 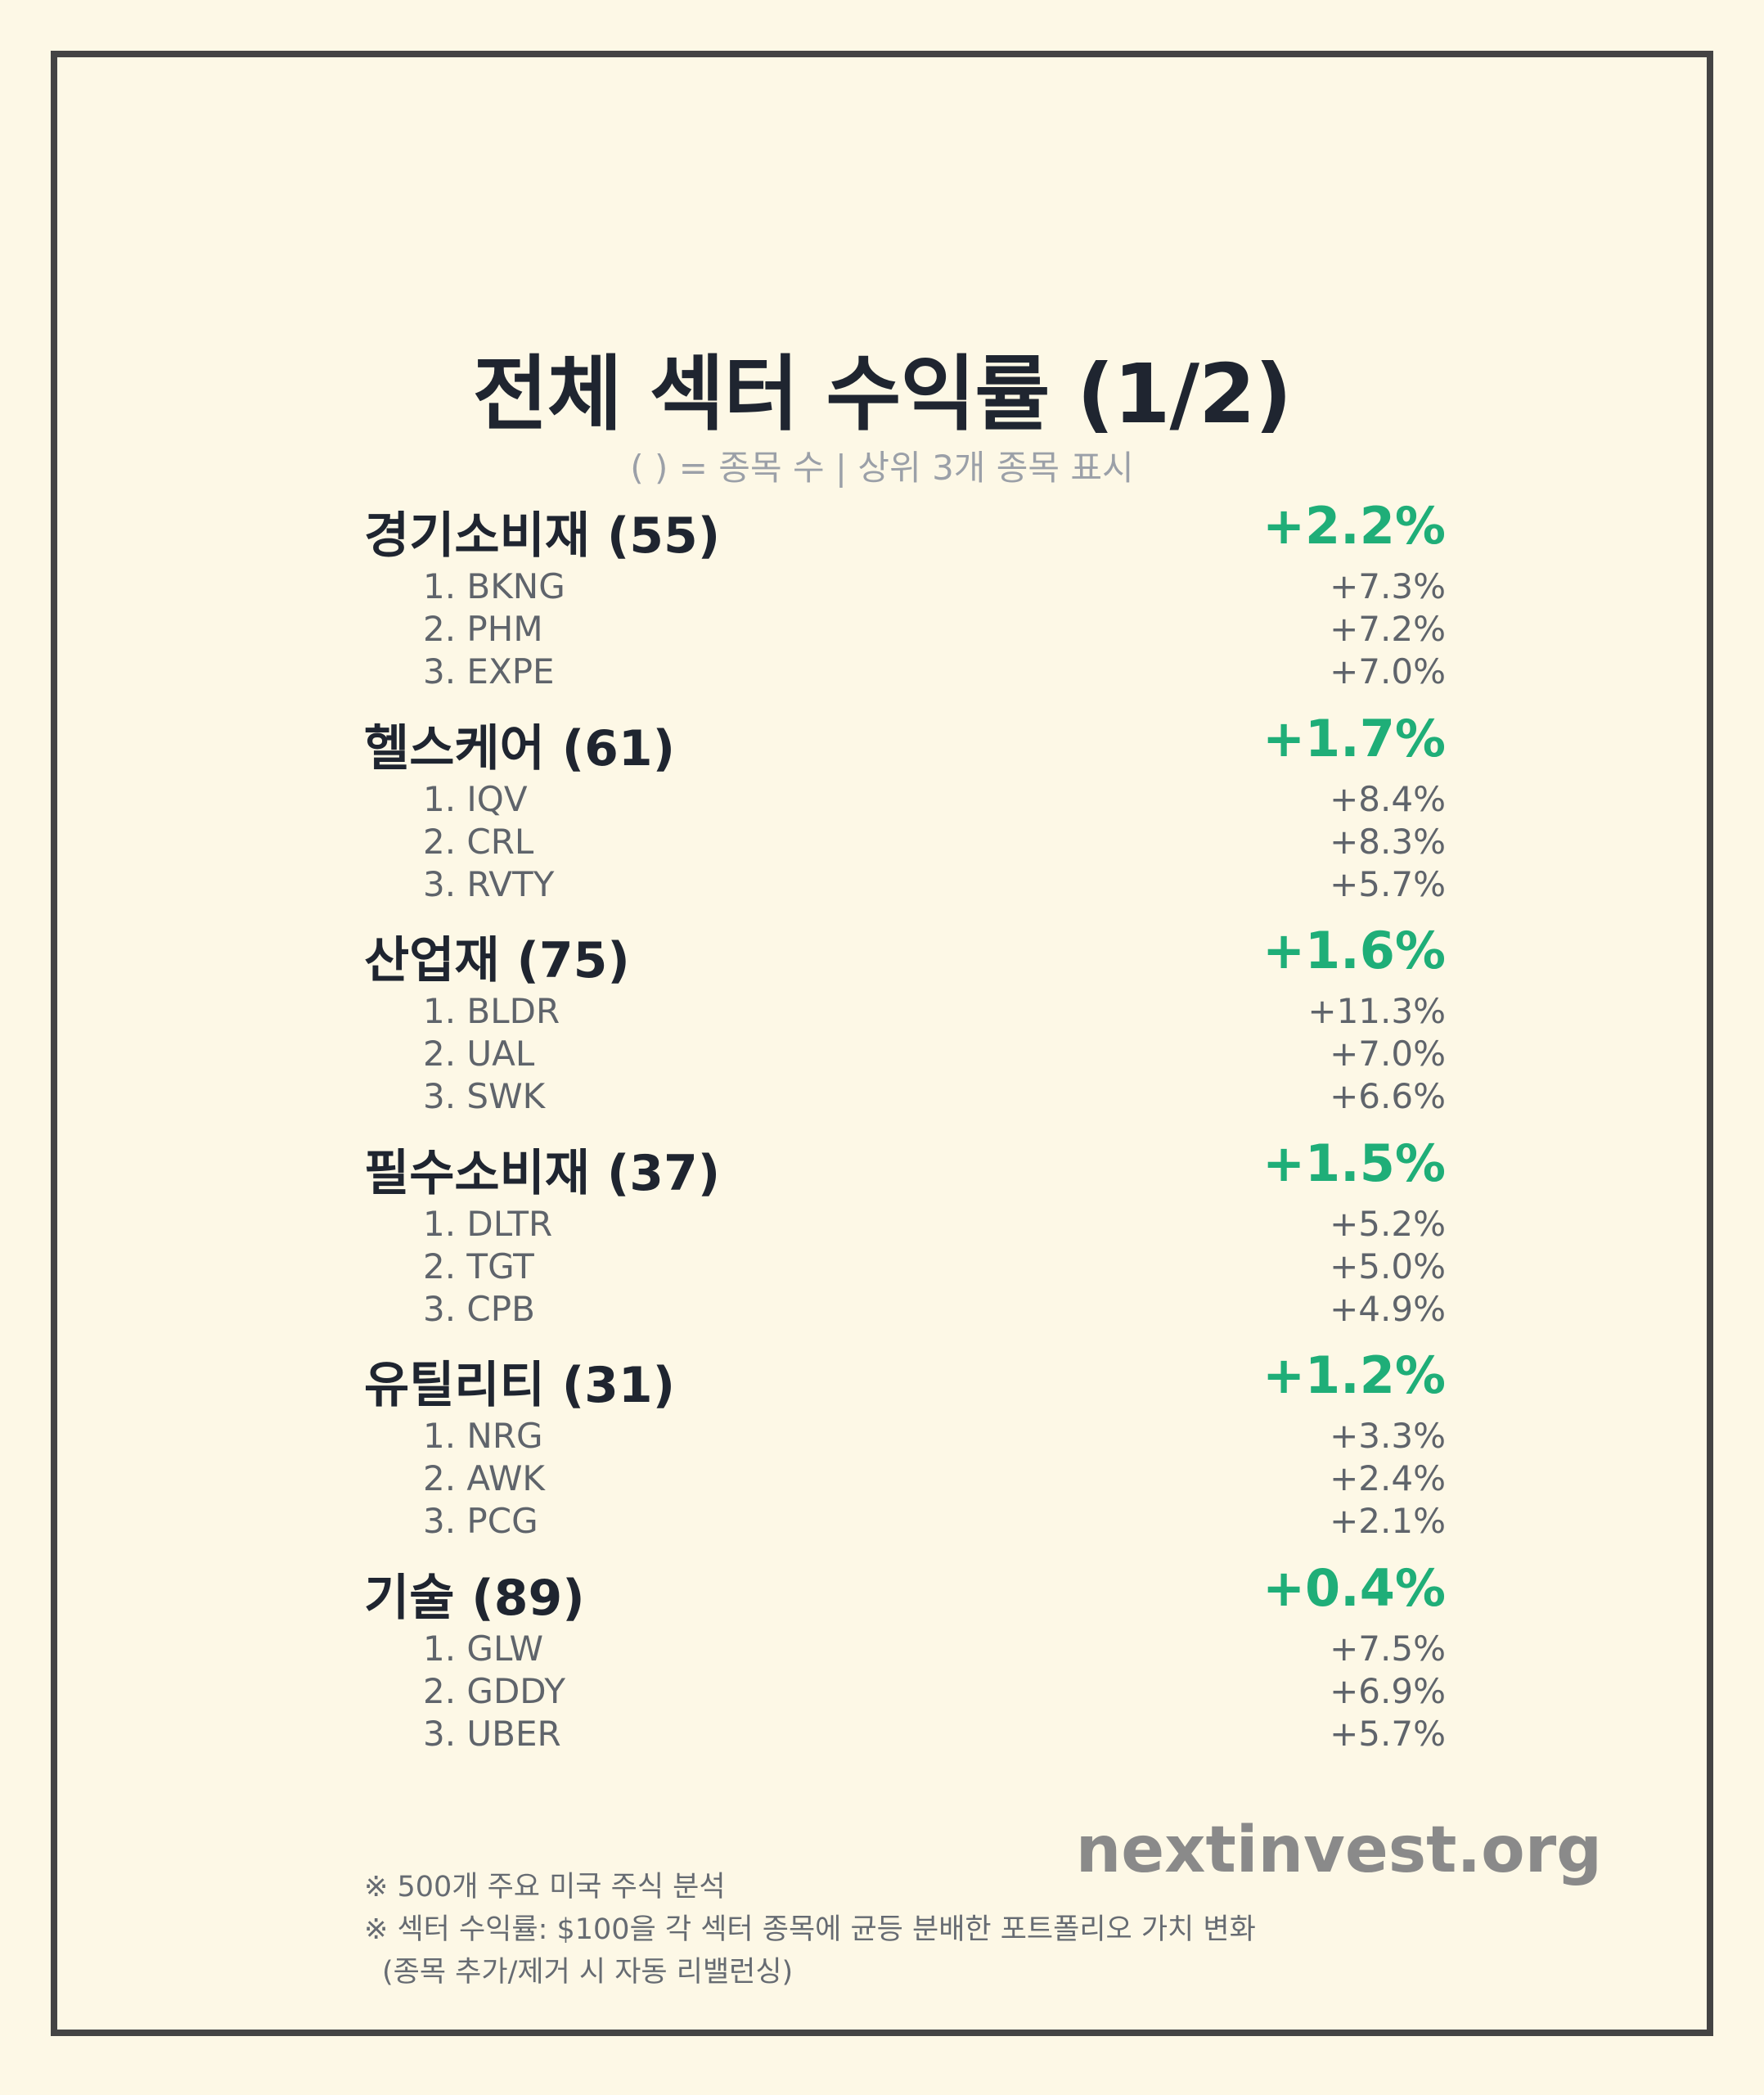 What do you see at coordinates (492, 1011) in the screenshot?
I see `stock-name: 1. BLDR` at bounding box center [492, 1011].